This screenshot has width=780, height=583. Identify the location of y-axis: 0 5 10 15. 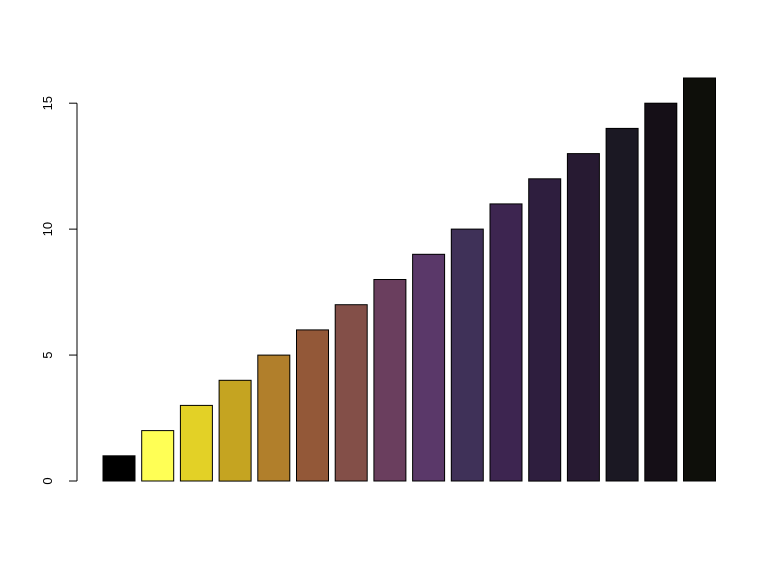
(59, 290).